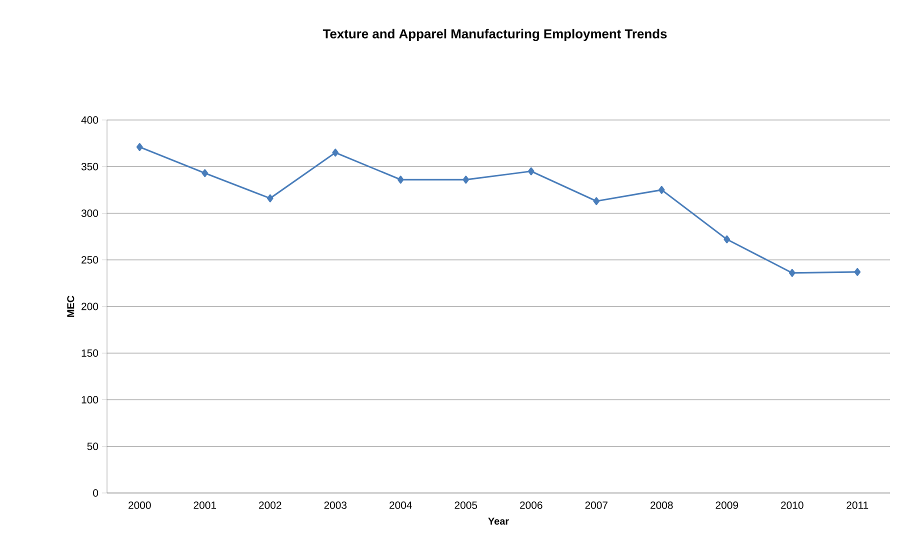  Describe the element at coordinates (90, 353) in the screenshot. I see `y-tick-label: 150` at that location.